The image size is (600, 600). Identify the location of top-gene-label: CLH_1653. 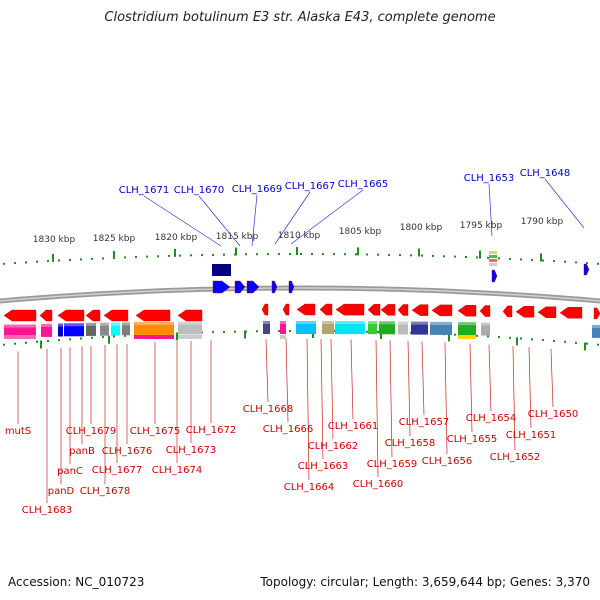
(489, 178).